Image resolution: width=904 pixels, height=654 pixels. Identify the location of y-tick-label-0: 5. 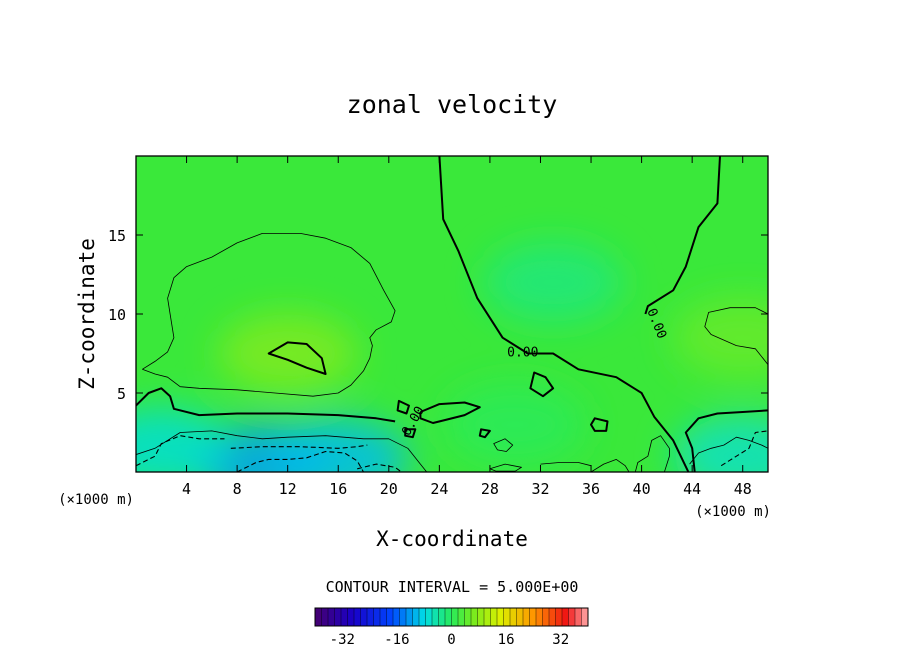
(121, 394).